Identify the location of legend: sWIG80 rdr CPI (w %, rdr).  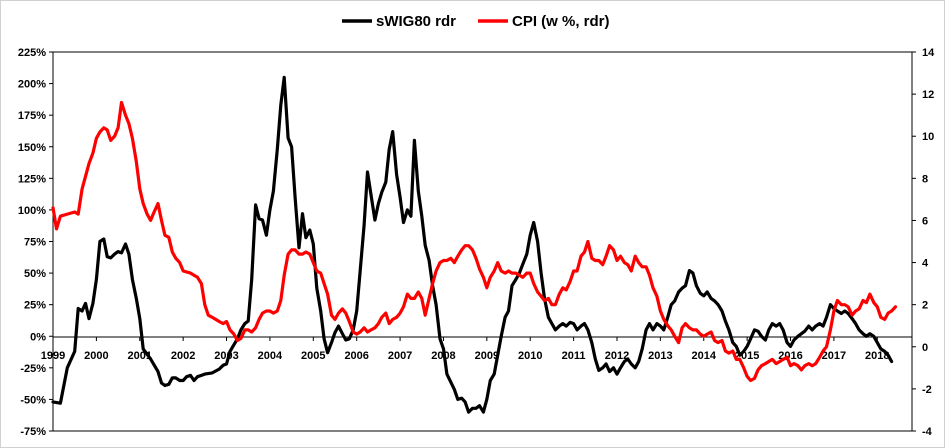
(476, 21).